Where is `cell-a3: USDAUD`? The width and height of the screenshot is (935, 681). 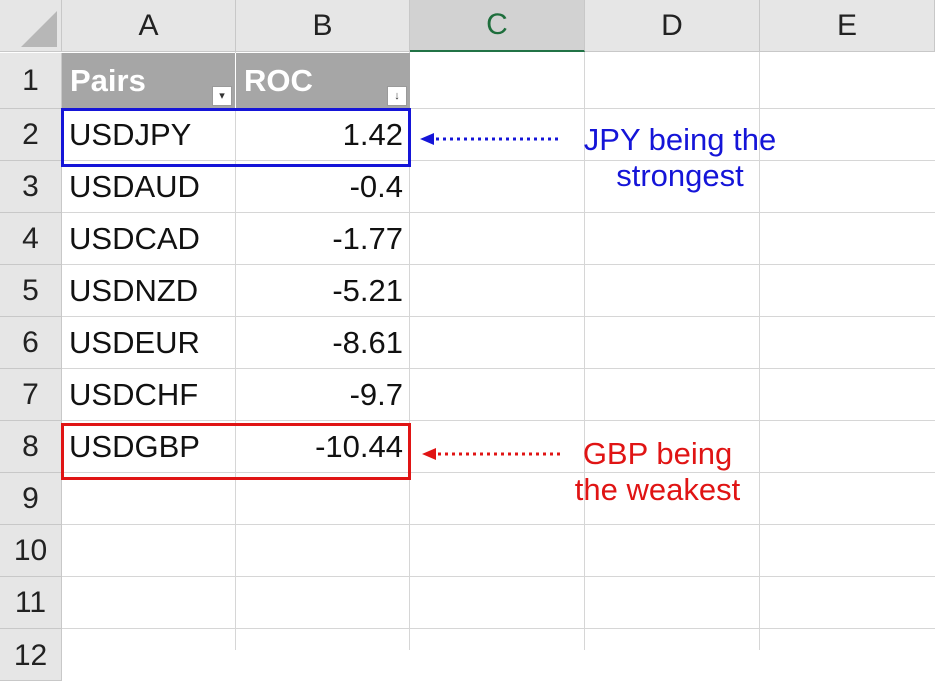 cell-a3: USDAUD is located at coordinates (134, 186).